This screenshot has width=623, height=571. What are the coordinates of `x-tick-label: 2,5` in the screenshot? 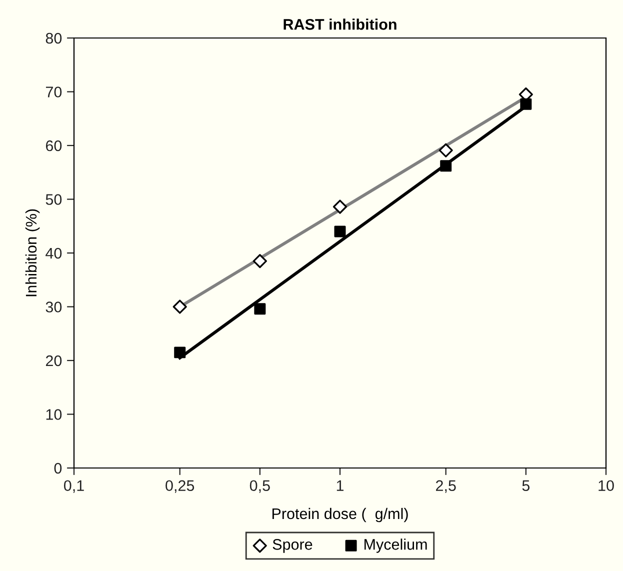 It's located at (446, 486).